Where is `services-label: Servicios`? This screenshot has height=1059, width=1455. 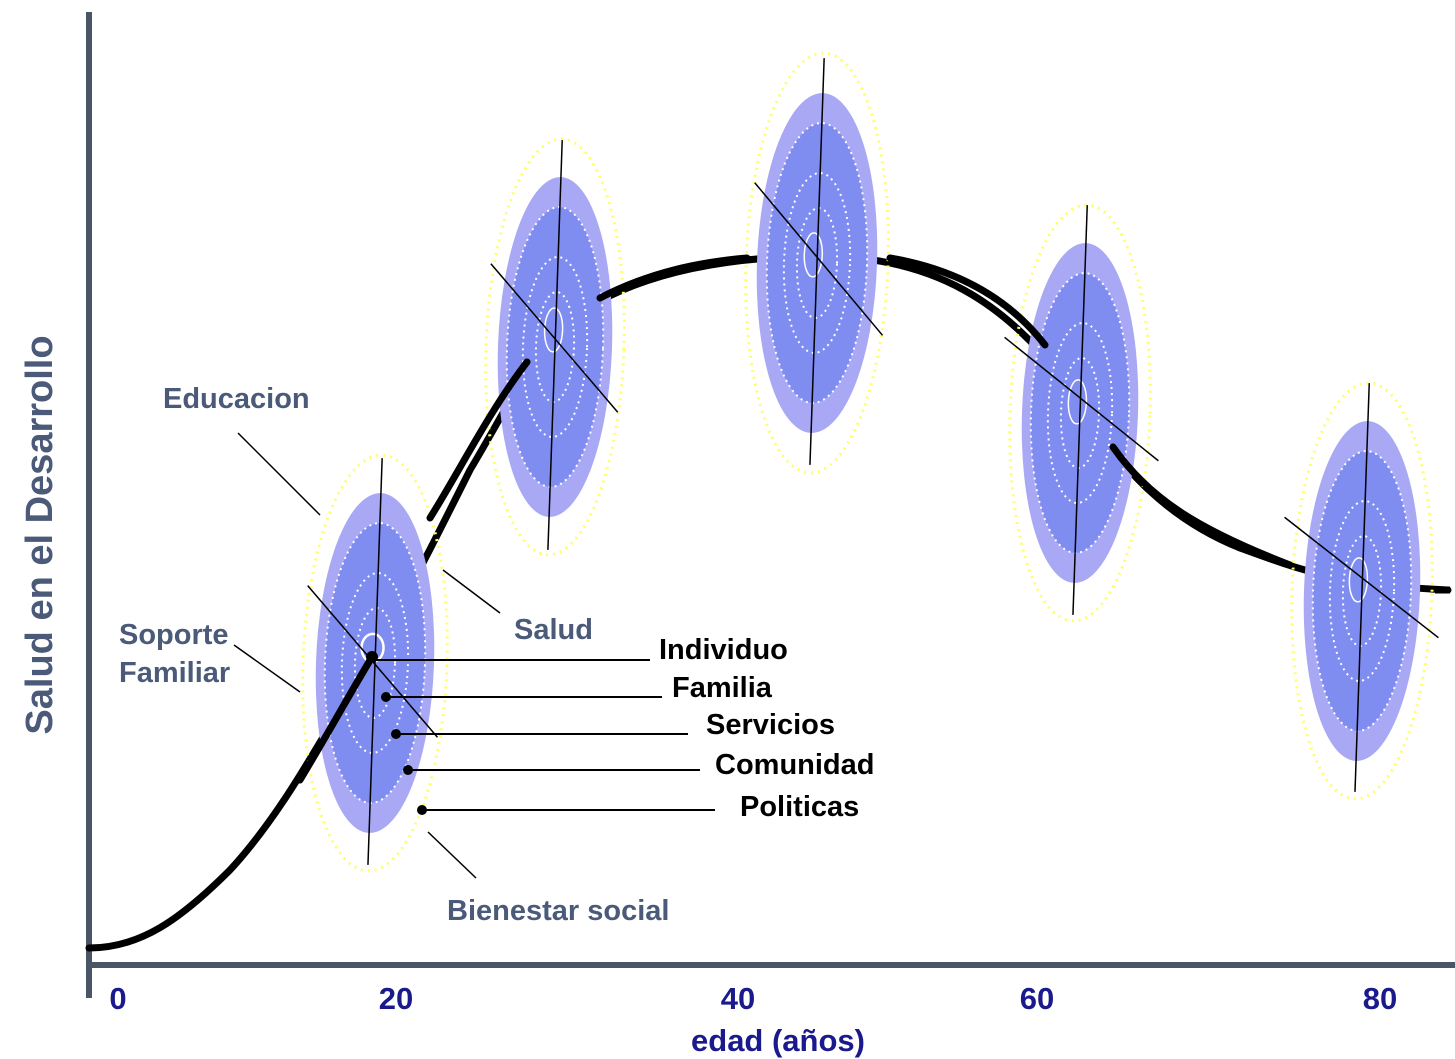
services-label: Servicios is located at coordinates (770, 725).